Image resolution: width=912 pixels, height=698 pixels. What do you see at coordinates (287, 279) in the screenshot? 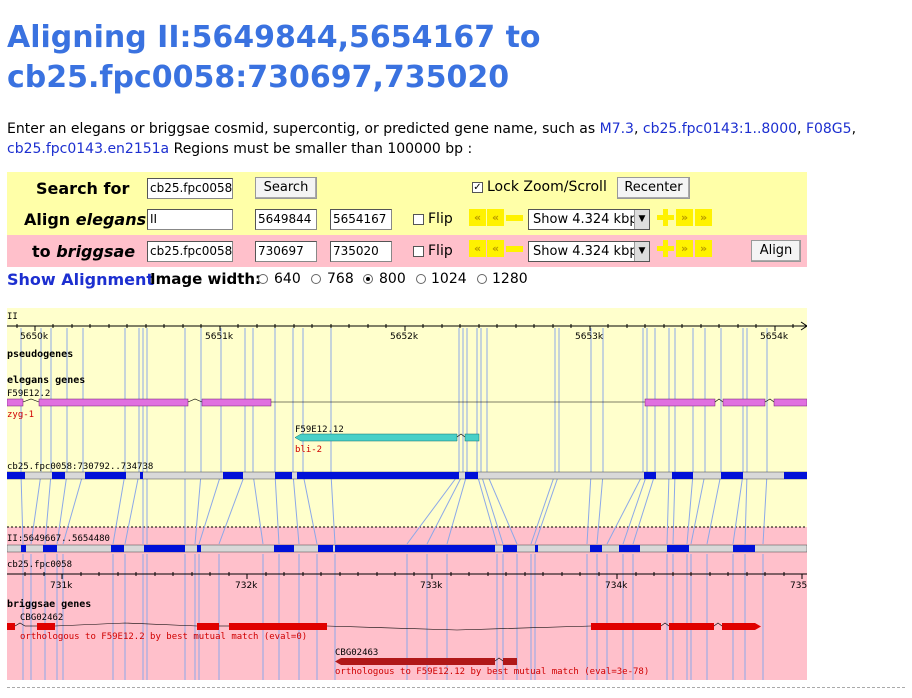
I see `width-label-640: 640` at bounding box center [287, 279].